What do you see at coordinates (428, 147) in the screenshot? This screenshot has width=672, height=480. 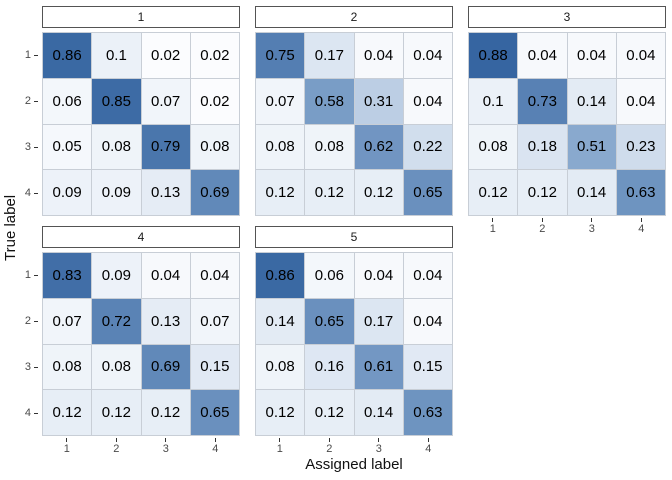 I see `matrix-cell: 0.22` at bounding box center [428, 147].